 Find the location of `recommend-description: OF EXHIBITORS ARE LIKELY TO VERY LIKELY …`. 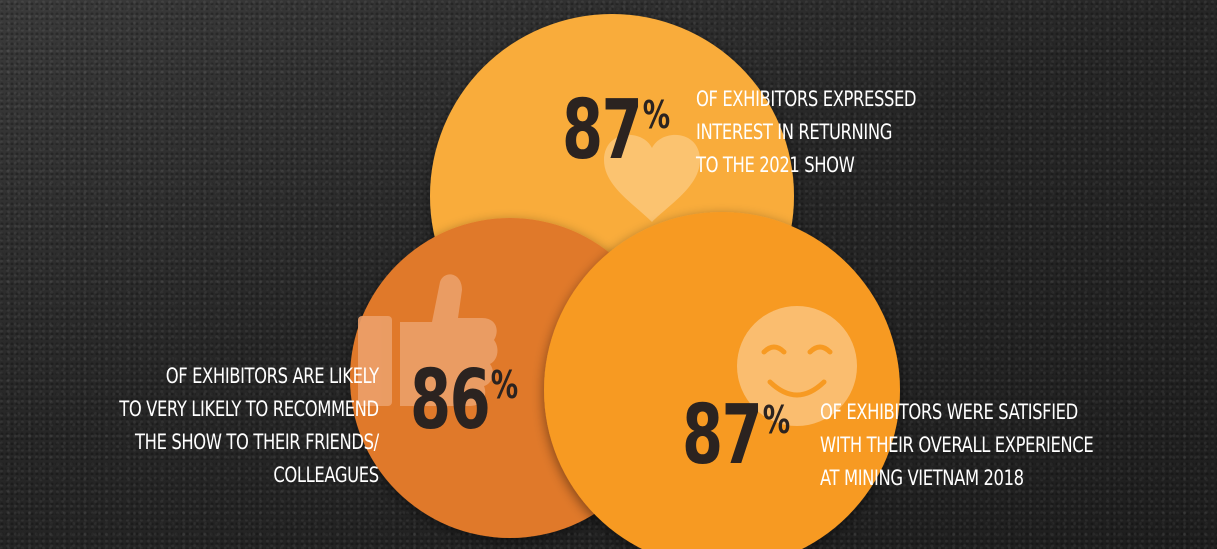

recommend-description: OF EXHIBITORS ARE LIKELY TO VERY LIKELY … is located at coordinates (249, 426).